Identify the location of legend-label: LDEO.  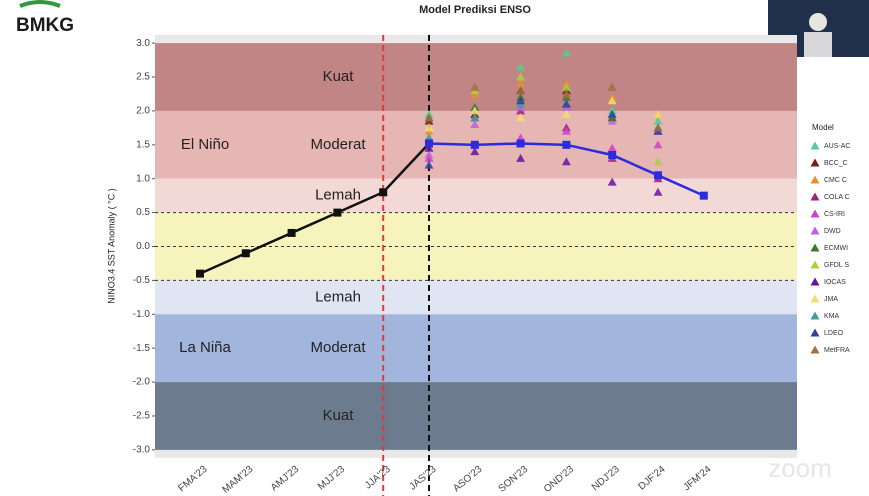
(834, 333).